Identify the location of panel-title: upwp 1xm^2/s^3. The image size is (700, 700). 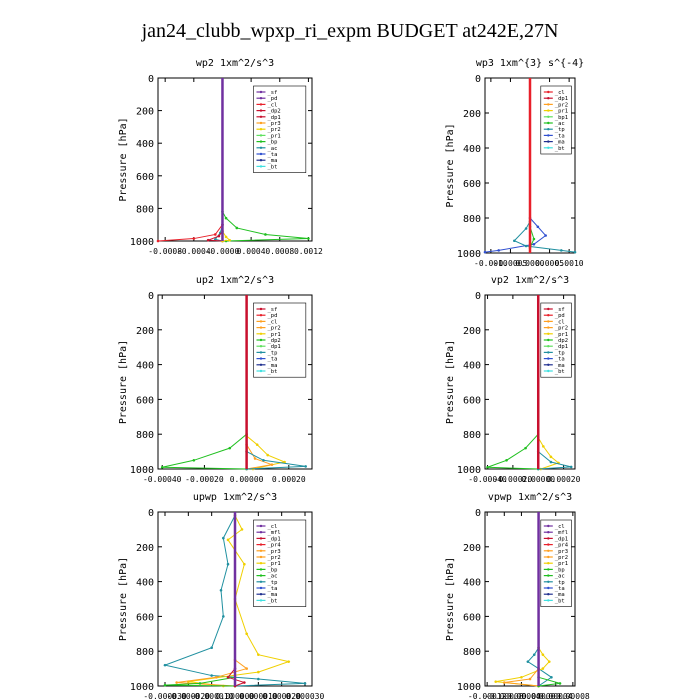
(235, 497).